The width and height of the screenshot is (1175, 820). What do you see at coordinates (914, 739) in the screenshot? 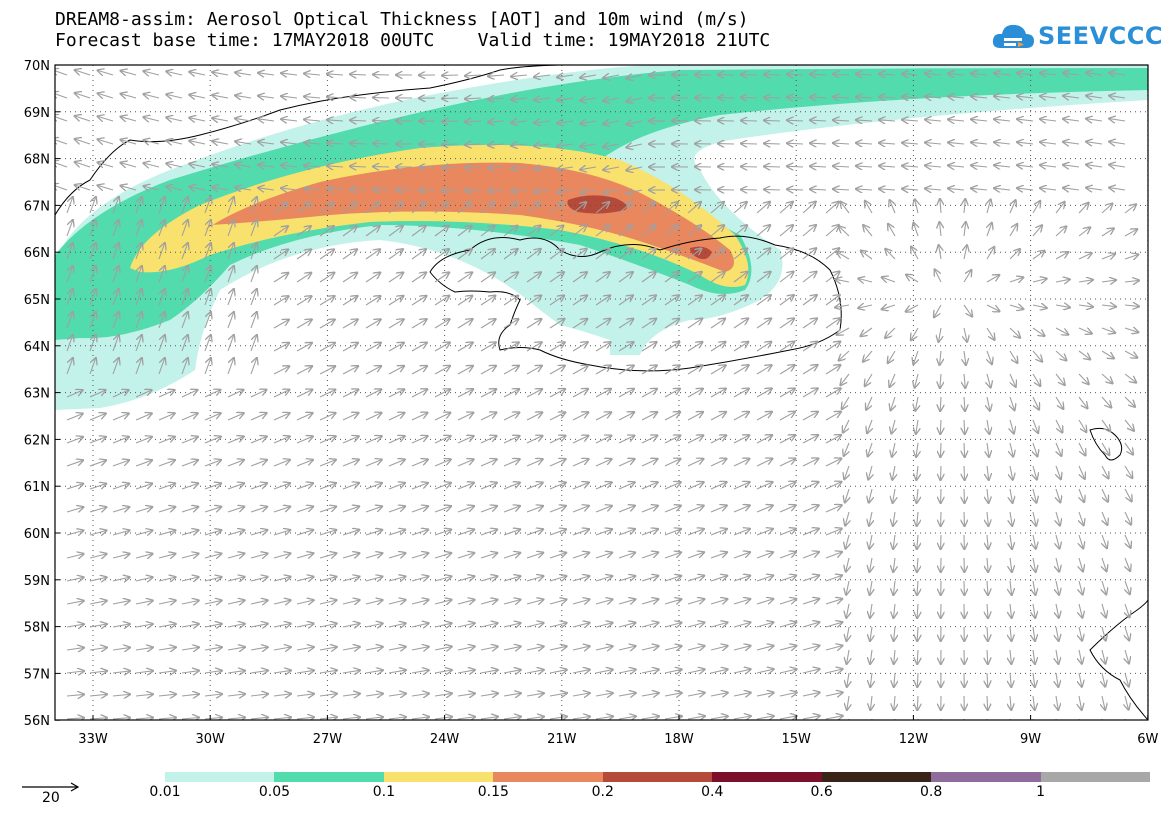
I see `longitude-tick-label: 12W` at bounding box center [914, 739].